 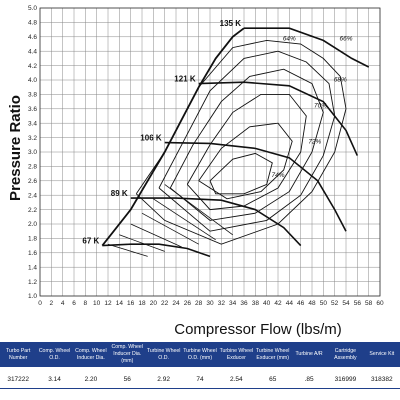 What do you see at coordinates (32, 195) in the screenshot?
I see `y-tick-label: 2.4` at bounding box center [32, 195].